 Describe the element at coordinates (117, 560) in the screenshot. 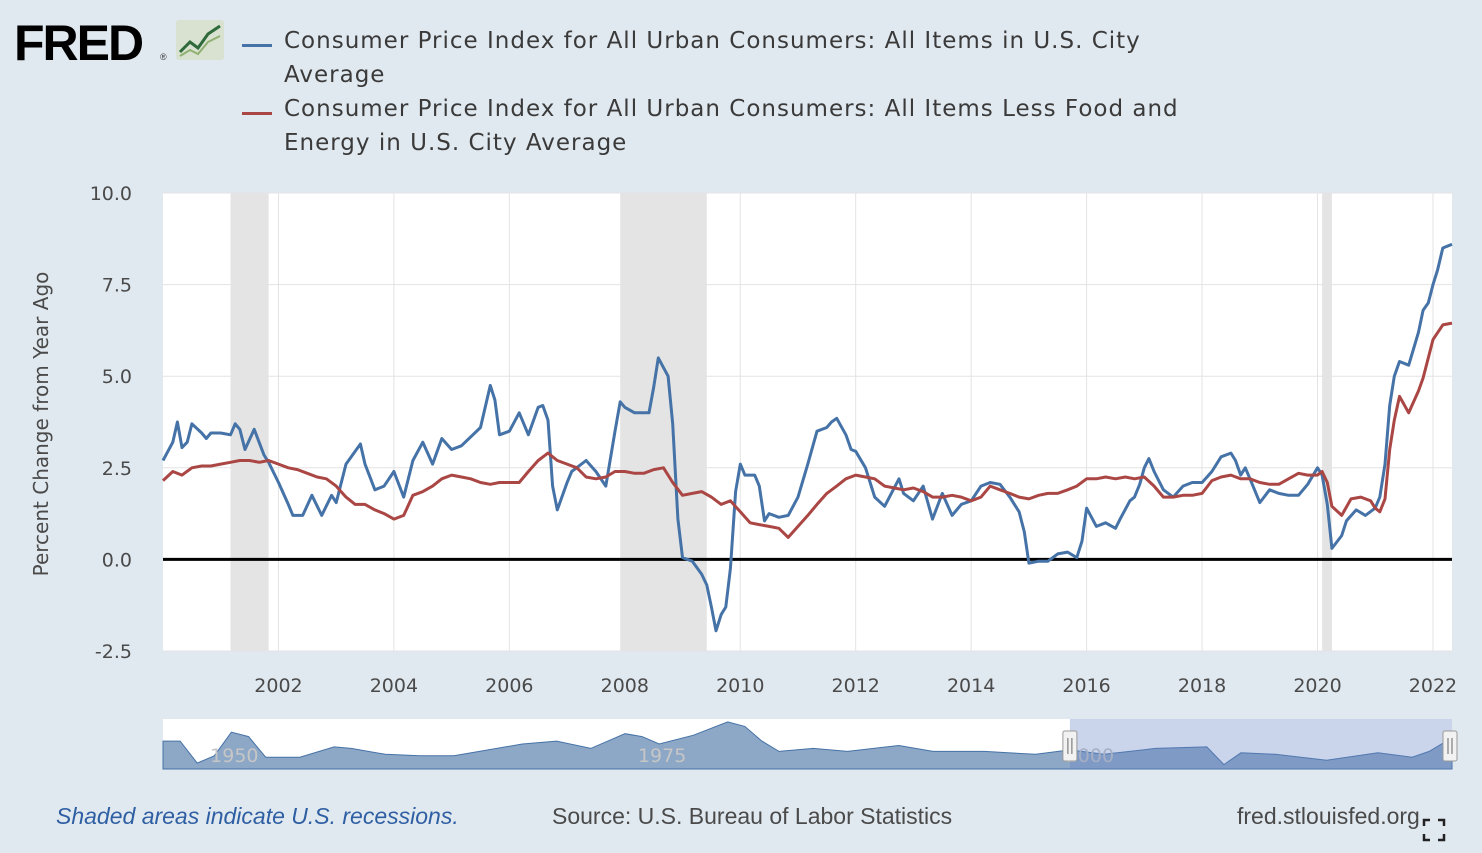

I see `y-tick-label: 0.0` at that location.